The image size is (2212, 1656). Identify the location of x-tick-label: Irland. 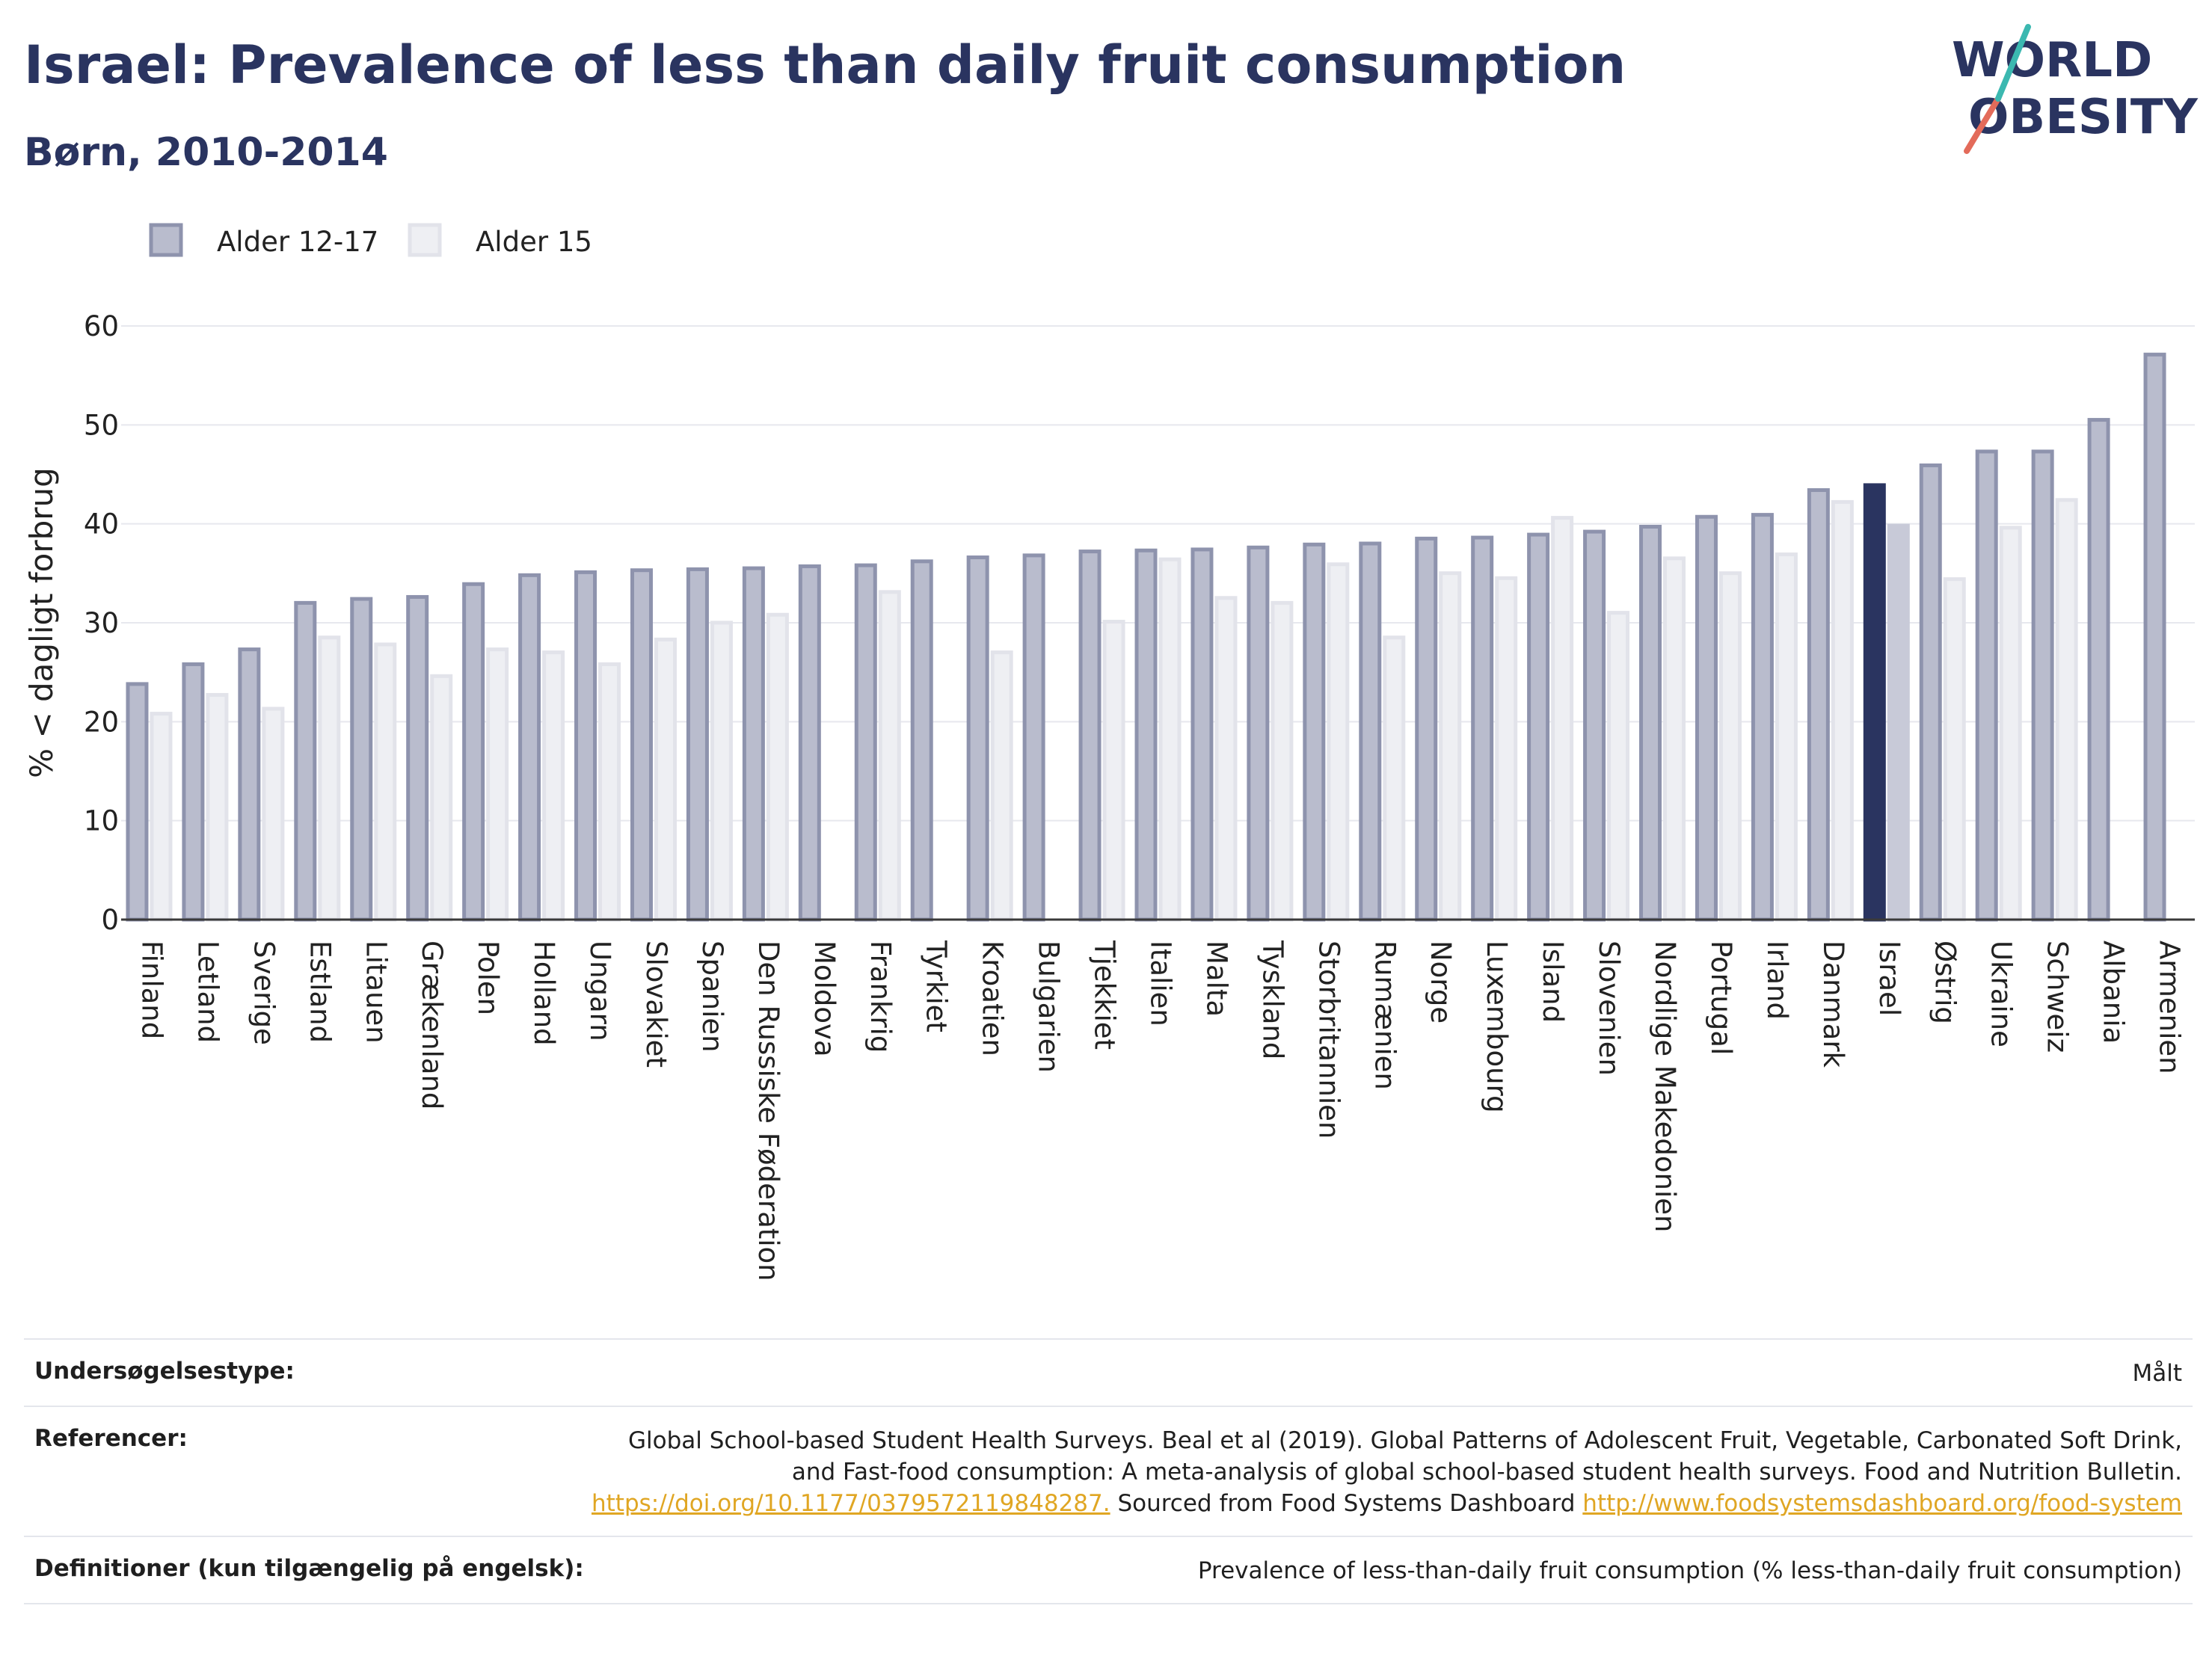
(1777, 980).